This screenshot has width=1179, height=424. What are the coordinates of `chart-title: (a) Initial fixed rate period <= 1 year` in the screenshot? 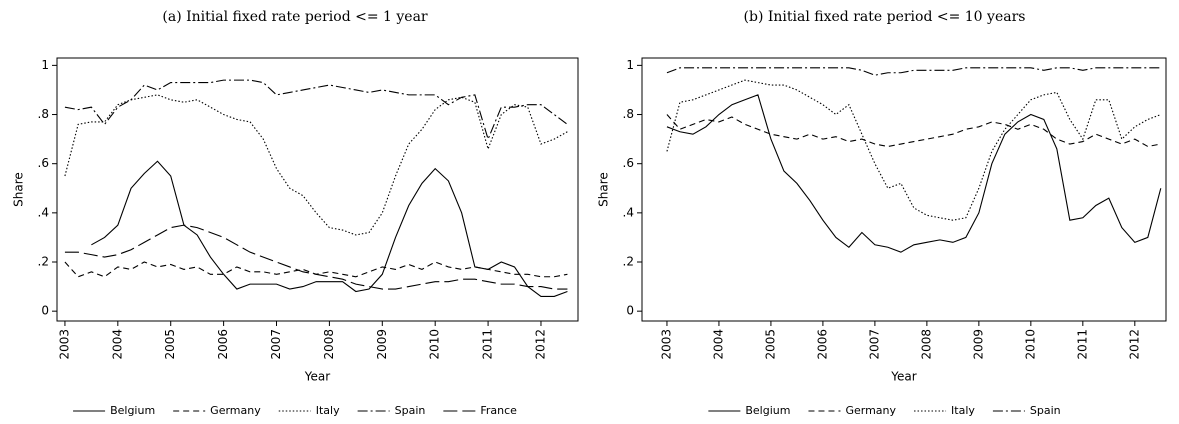 It's located at (295, 17).